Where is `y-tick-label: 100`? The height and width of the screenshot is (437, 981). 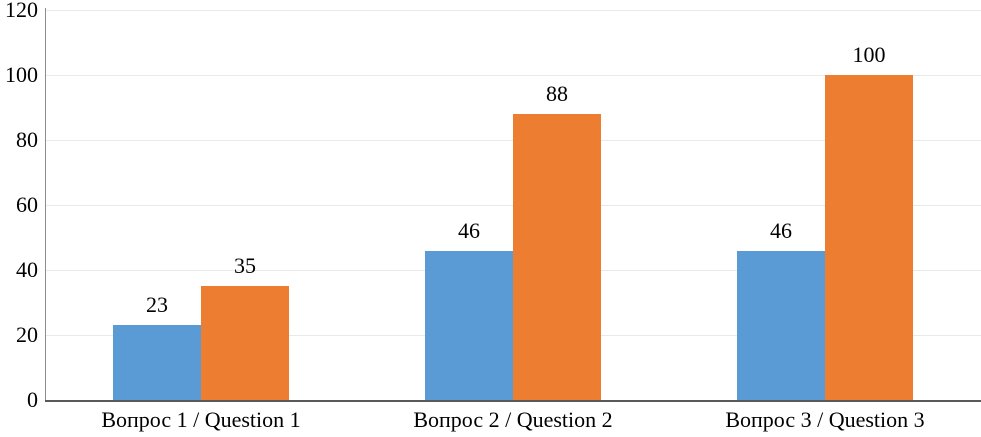
y-tick-label: 100 is located at coordinates (21, 74).